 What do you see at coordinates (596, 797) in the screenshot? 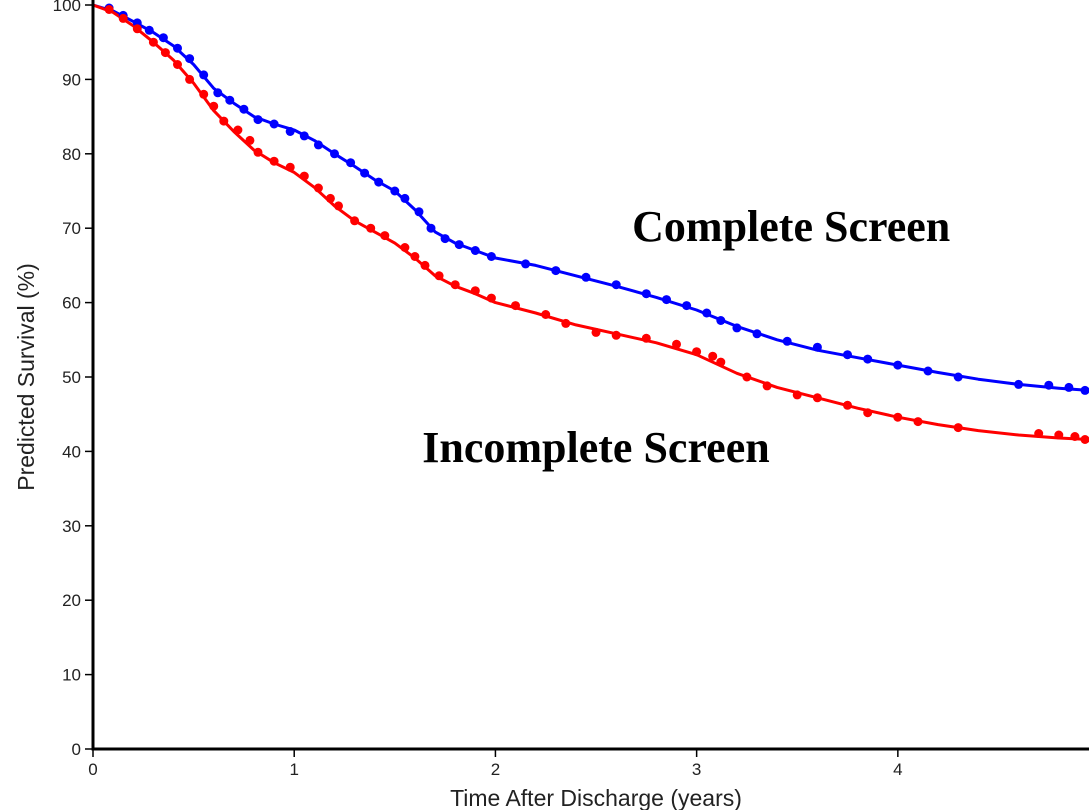
I see `x-axis-title: Time After Discharge (years)` at bounding box center [596, 797].